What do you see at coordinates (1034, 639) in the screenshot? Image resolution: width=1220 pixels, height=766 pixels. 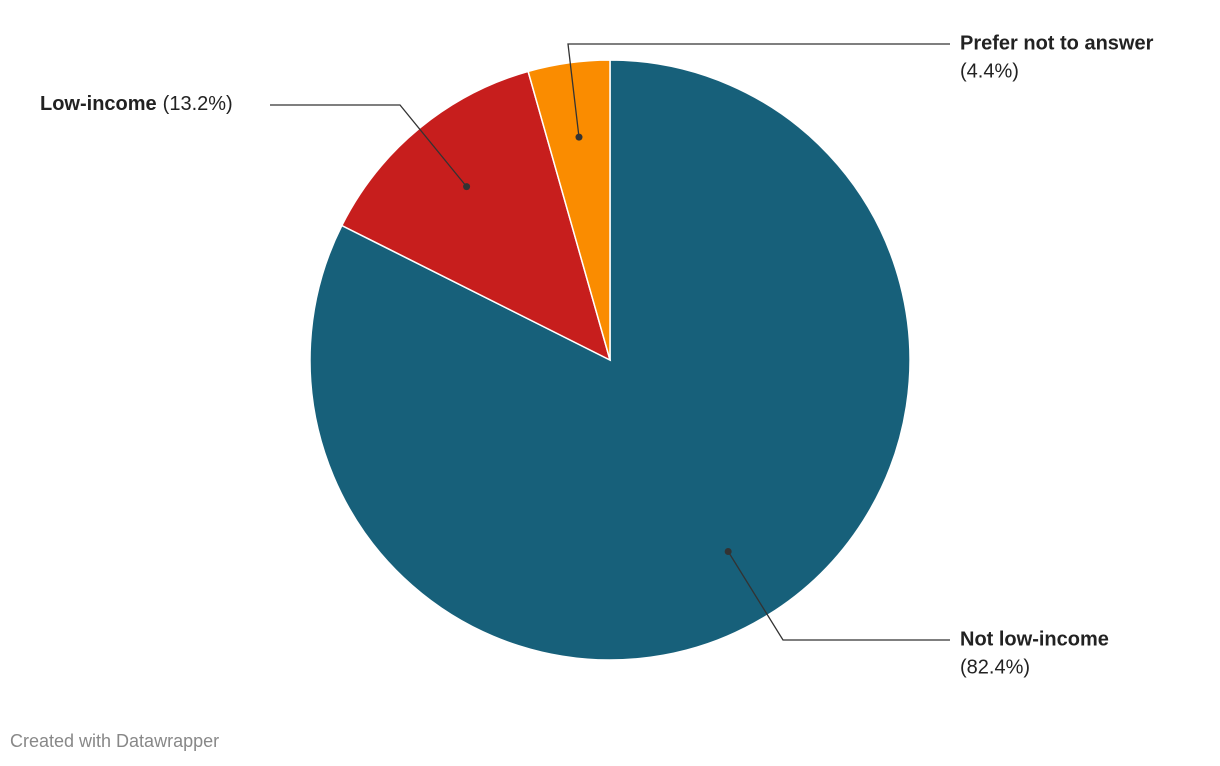 I see `category-label: Not low-income` at bounding box center [1034, 639].